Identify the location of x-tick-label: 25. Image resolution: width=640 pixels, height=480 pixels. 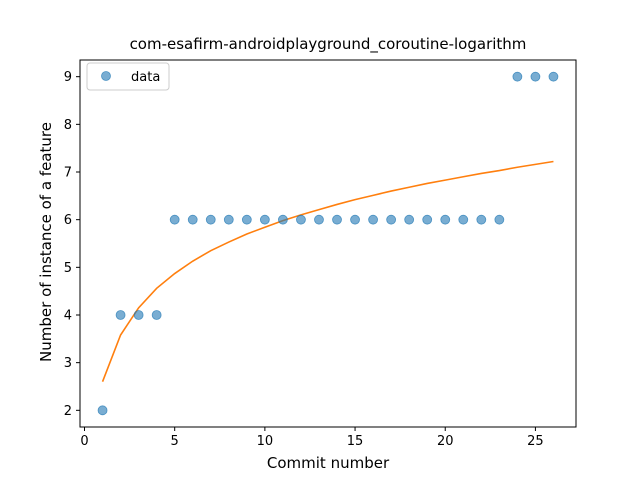
(535, 441).